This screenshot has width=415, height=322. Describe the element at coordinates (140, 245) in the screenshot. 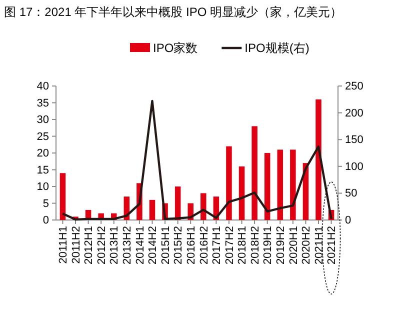

I see `x-tick-label: 2014H1` at that location.